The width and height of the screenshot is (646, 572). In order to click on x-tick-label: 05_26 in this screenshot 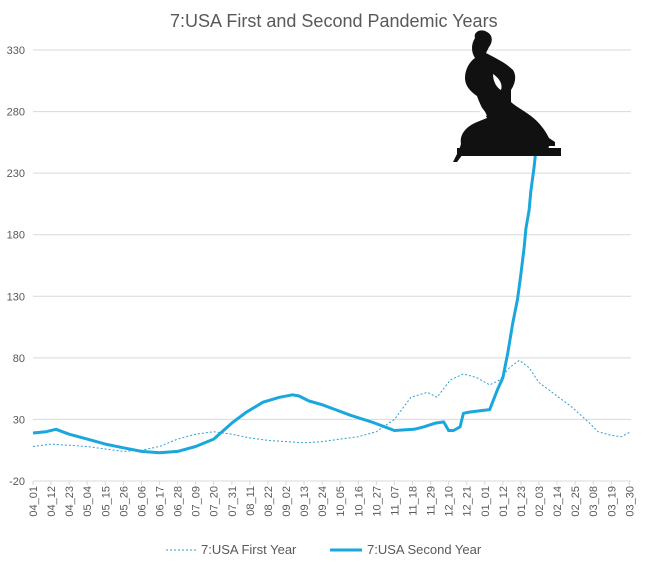, I will do `click(124, 501)`.